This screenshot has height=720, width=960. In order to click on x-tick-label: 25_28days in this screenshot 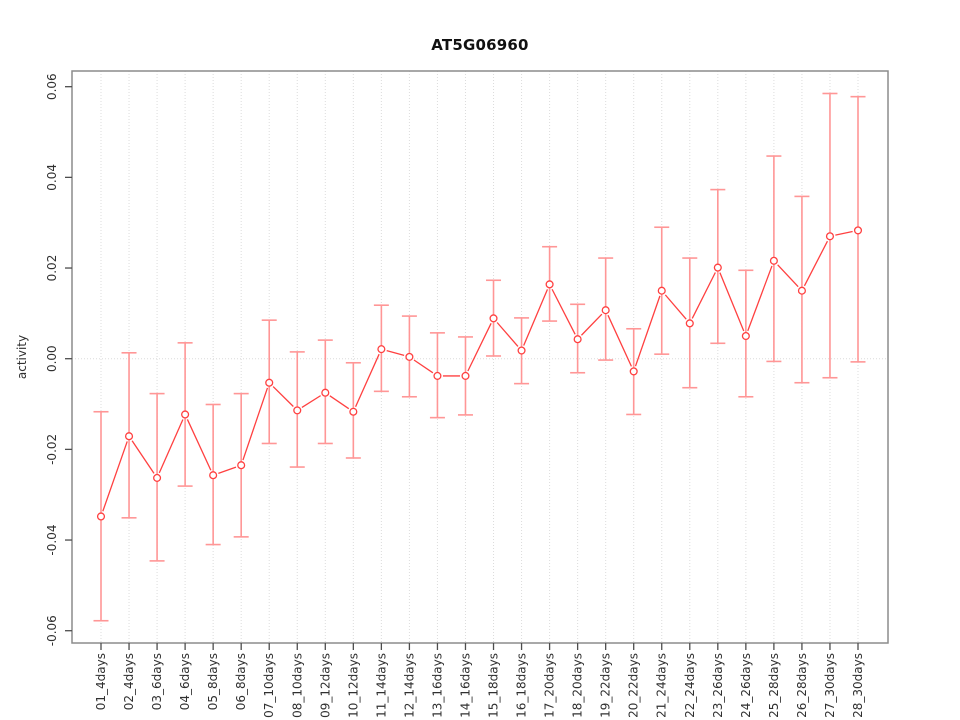, I will do `click(774, 685)`.